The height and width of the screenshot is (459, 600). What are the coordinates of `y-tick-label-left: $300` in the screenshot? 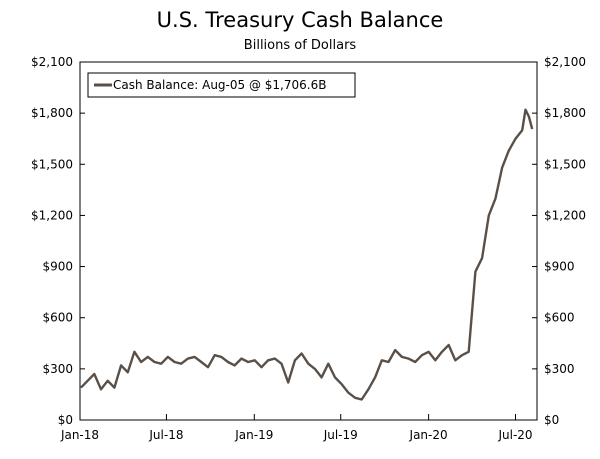 It's located at (57, 369).